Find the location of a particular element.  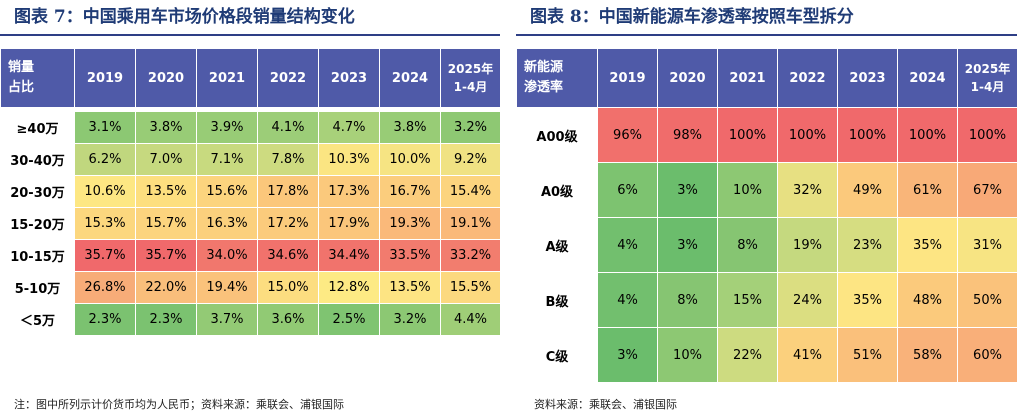

left-heat-cell: 22.0% is located at coordinates (166, 287).